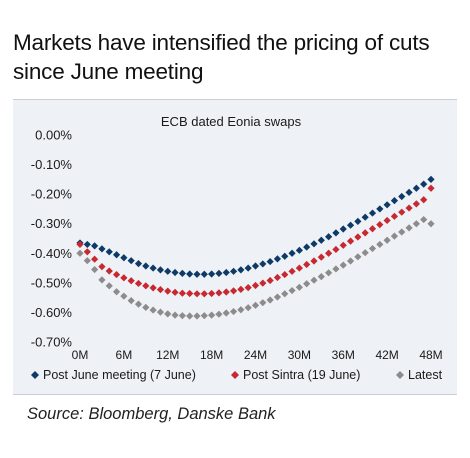 Image resolution: width=470 pixels, height=458 pixels. I want to click on y-tick-label: -0.40%, so click(52, 253).